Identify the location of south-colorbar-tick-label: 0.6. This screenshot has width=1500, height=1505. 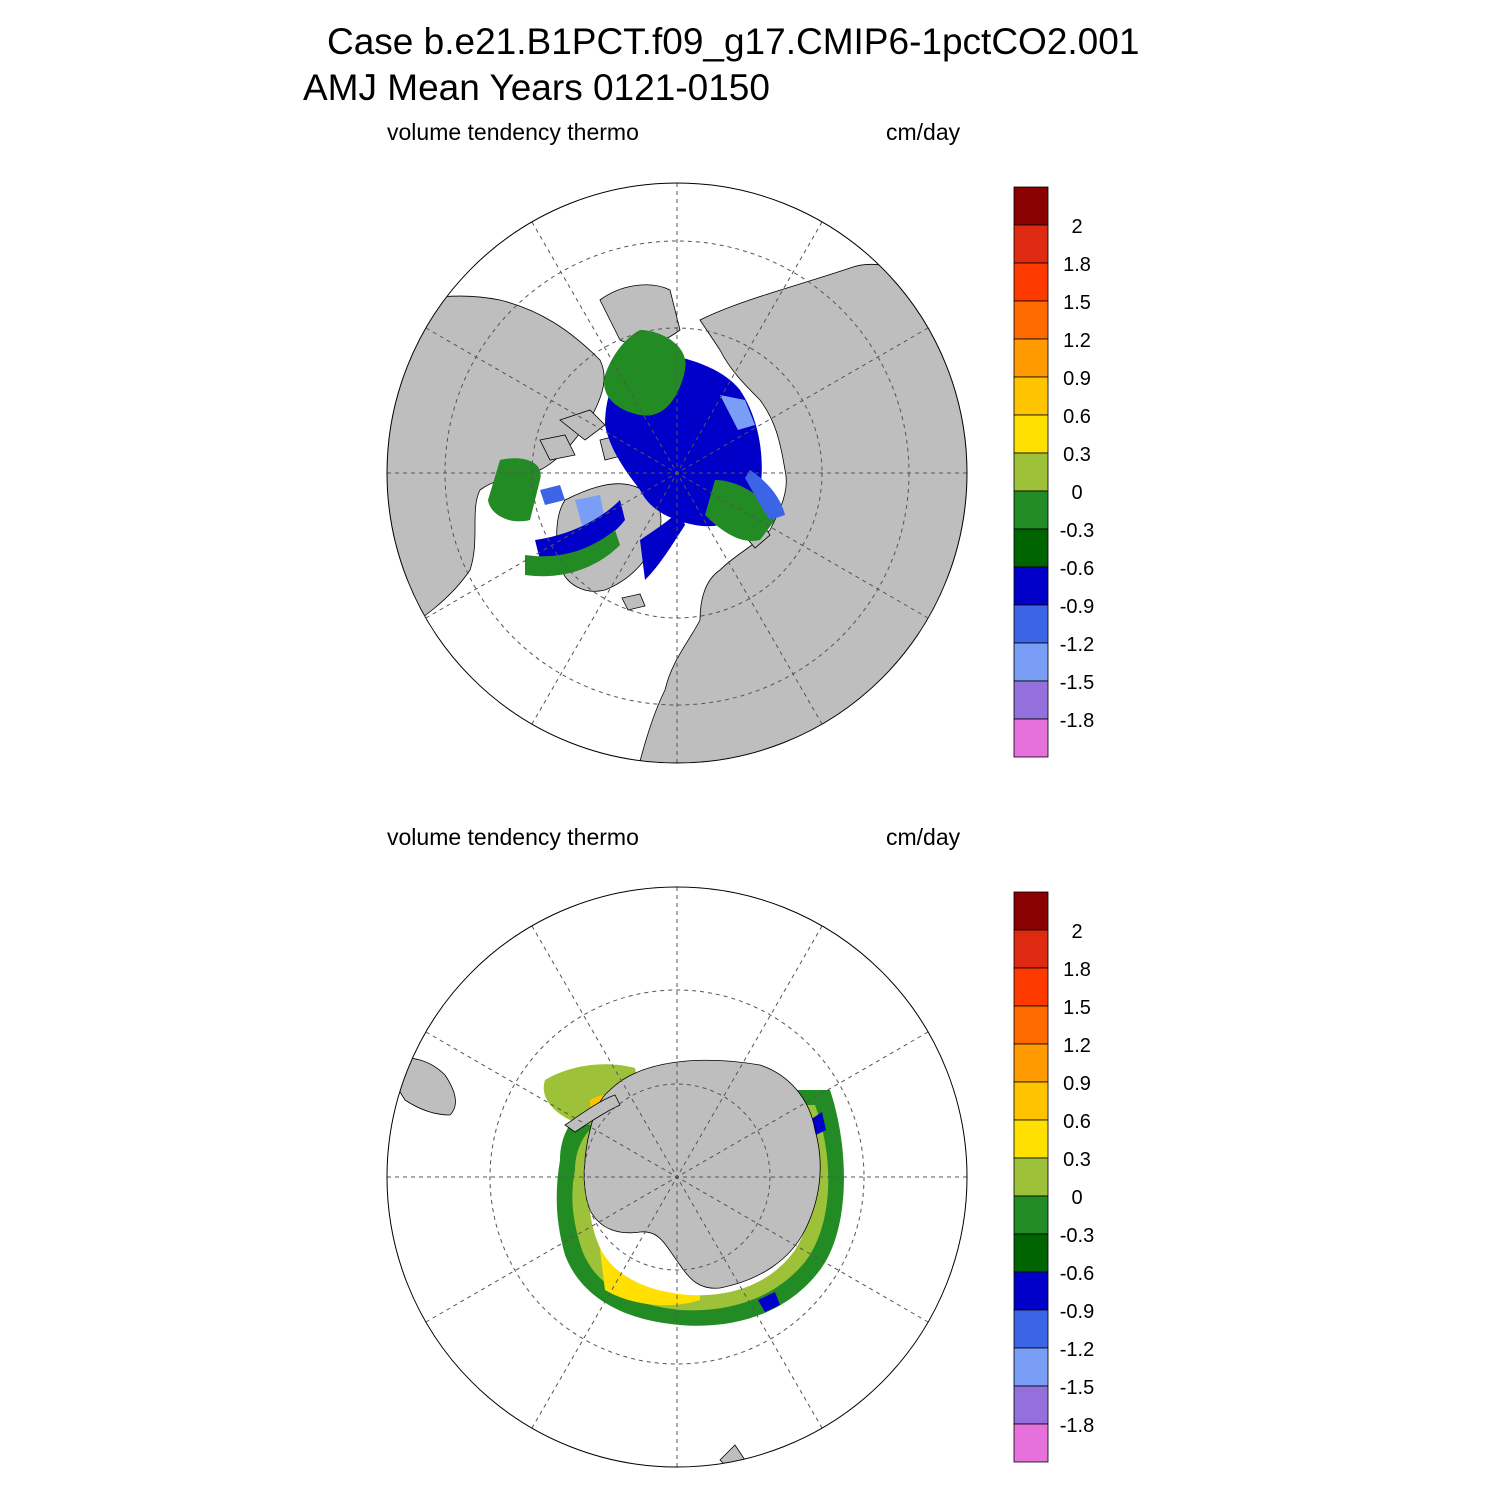
(1077, 1122).